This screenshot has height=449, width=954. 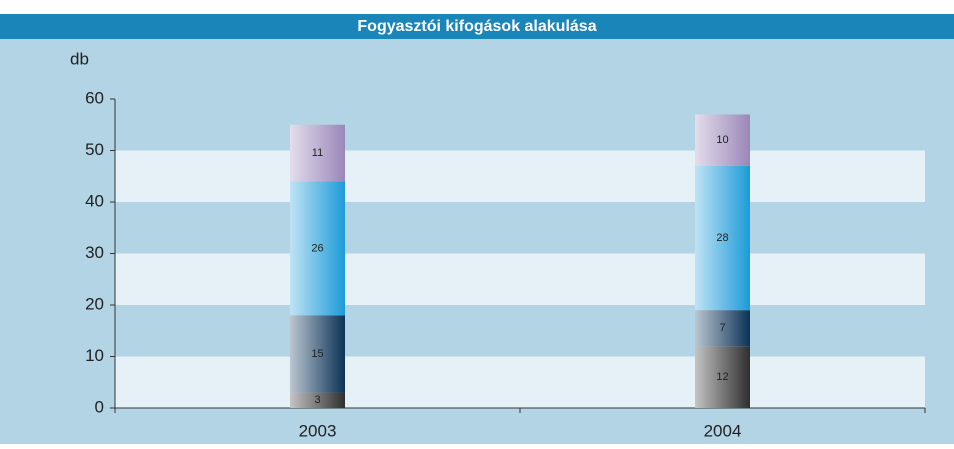 What do you see at coordinates (94, 303) in the screenshot?
I see `y-tick-label: 20` at bounding box center [94, 303].